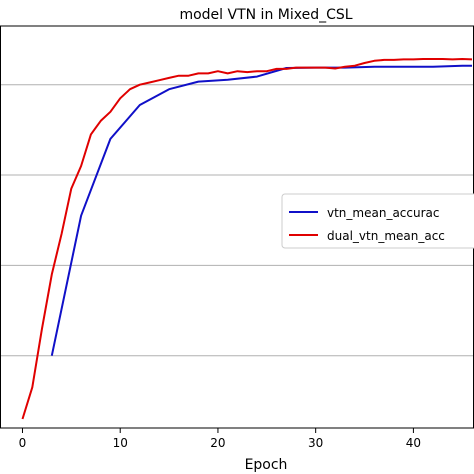 Image resolution: width=474 pixels, height=474 pixels. What do you see at coordinates (386, 236) in the screenshot?
I see `legend-label-series-1: dual_vtn_mean_acc` at bounding box center [386, 236].